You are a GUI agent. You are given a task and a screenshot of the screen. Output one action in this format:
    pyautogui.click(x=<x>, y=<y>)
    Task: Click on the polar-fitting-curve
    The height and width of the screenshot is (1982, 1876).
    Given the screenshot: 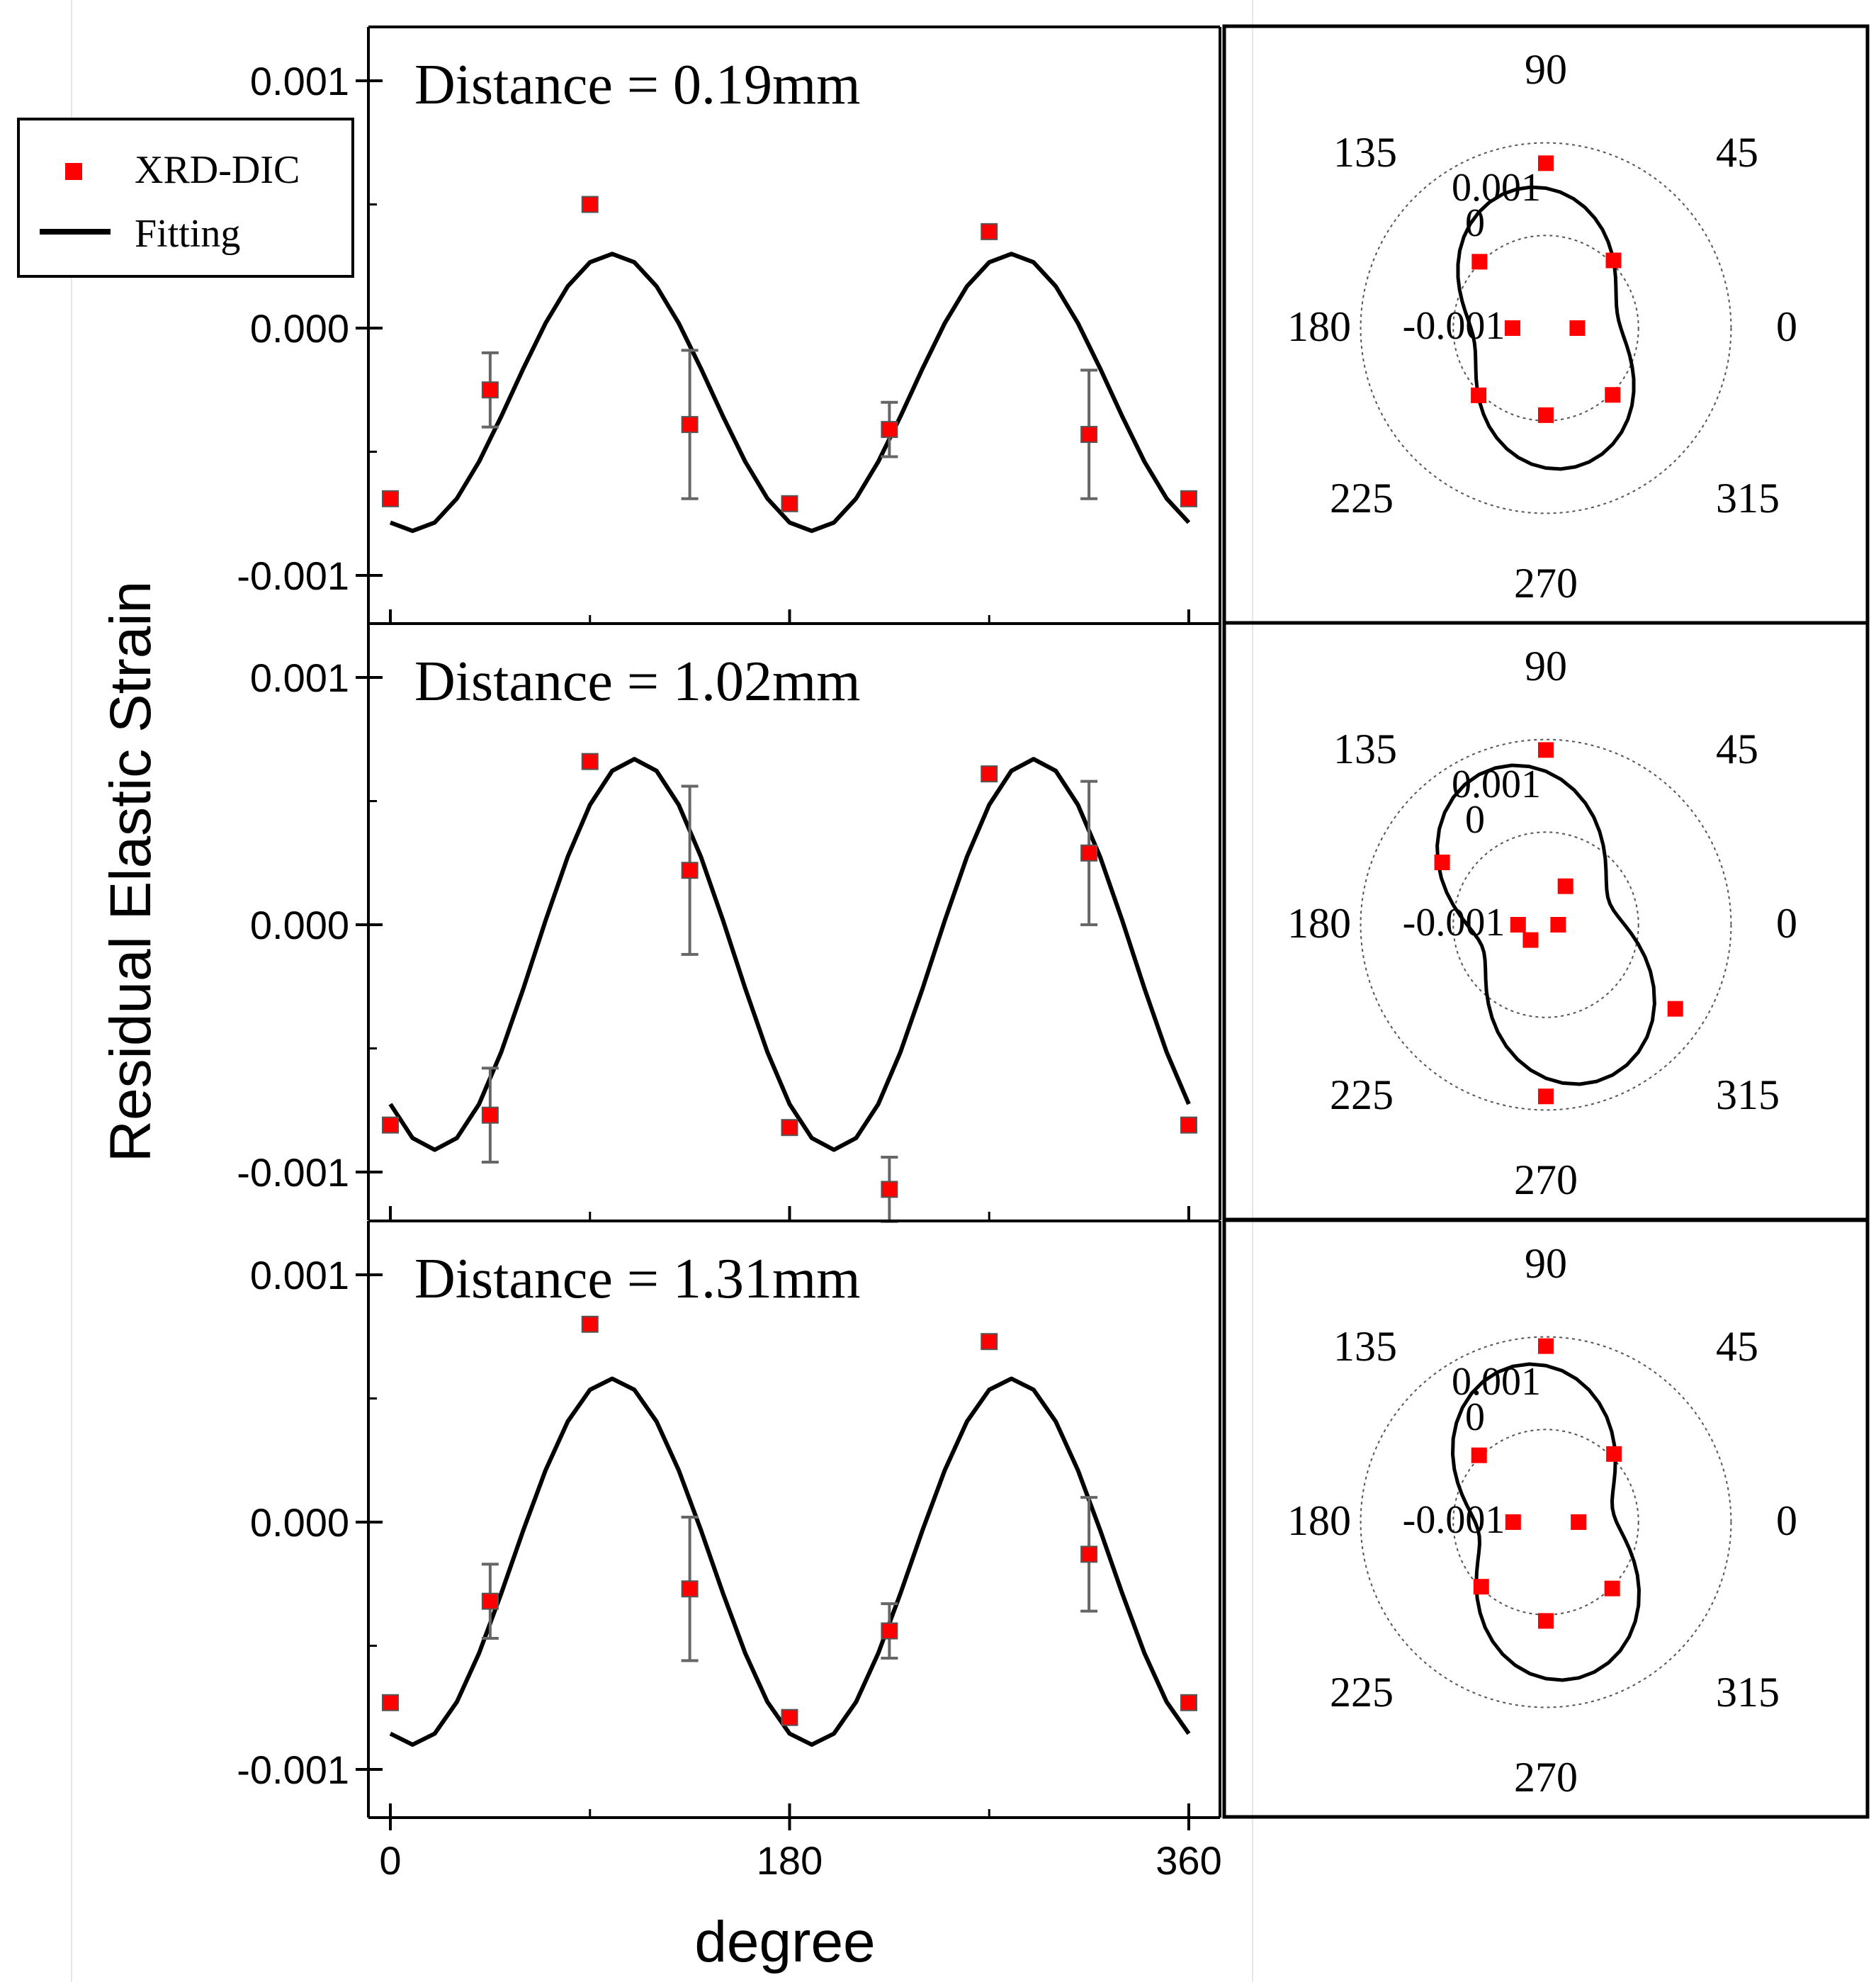 What is the action you would take?
    pyautogui.click(x=1546, y=1522)
    